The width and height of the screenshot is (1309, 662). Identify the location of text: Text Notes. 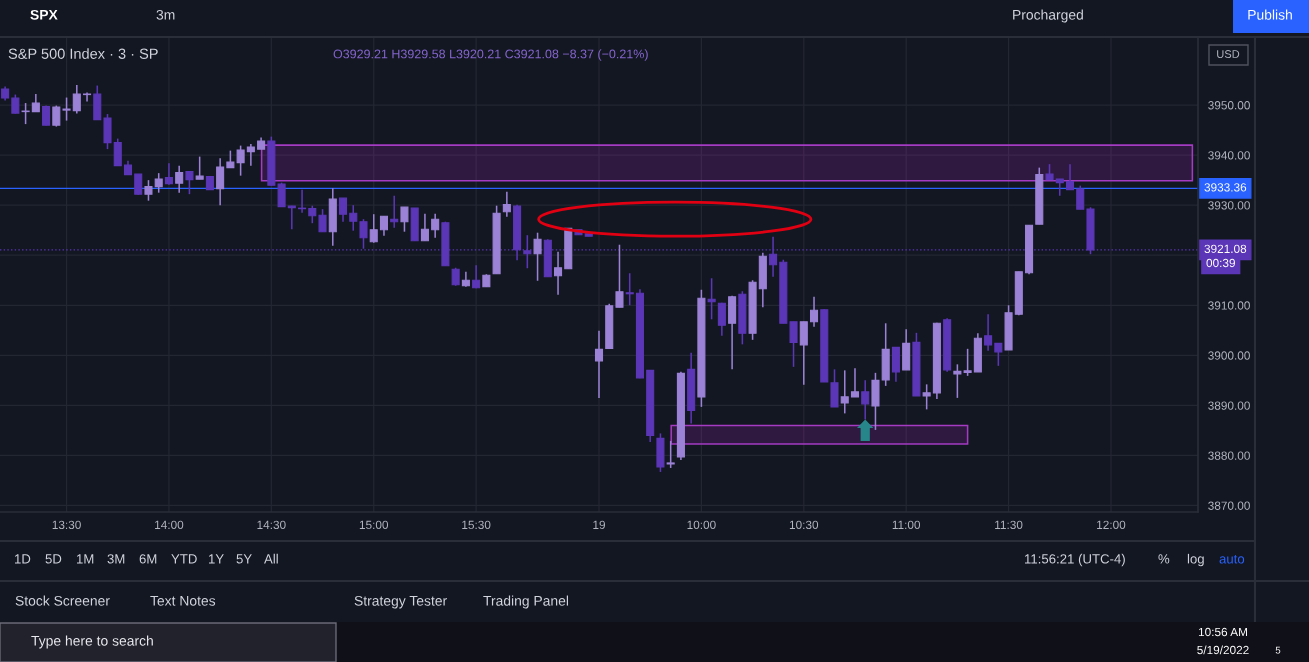
(183, 601).